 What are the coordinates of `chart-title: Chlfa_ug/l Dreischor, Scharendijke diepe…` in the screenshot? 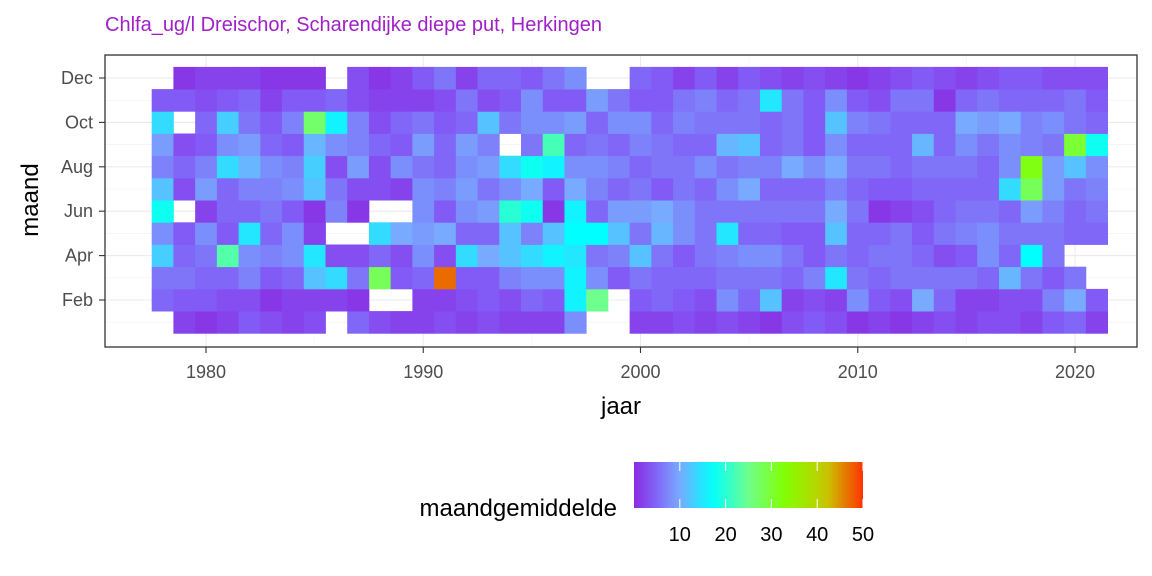 It's located at (353, 25).